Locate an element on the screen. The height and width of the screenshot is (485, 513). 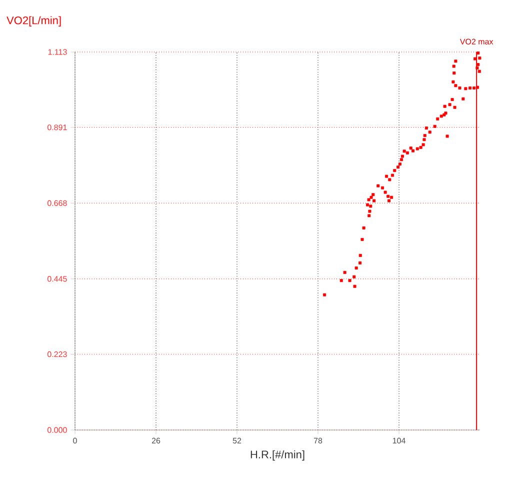
y-tick-label: 1.113 is located at coordinates (57, 52).